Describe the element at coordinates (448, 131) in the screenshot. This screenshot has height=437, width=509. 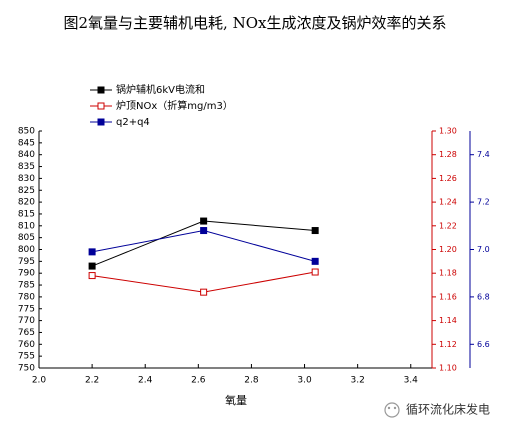
I see `y2-tick-label: 1.30` at that location.